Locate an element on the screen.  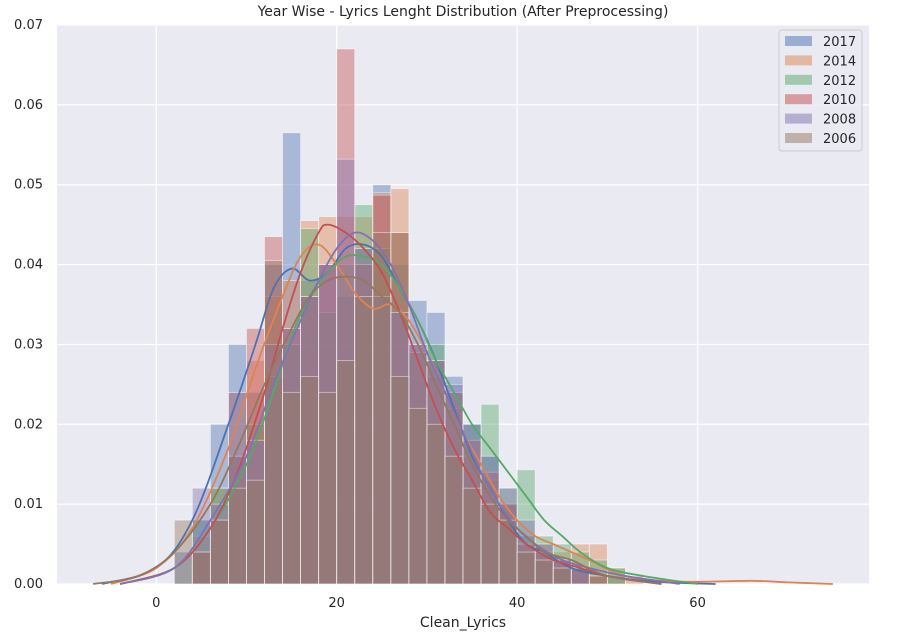
legend-item-2017: 2017 is located at coordinates (820, 42).